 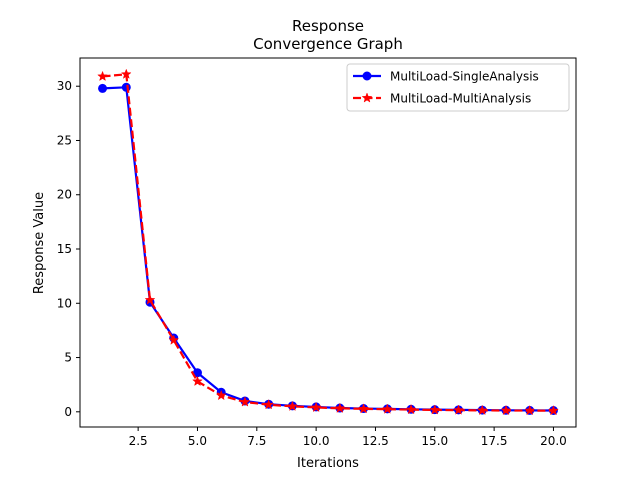 What do you see at coordinates (64, 140) in the screenshot?
I see `y-tick-label: 25` at bounding box center [64, 140].